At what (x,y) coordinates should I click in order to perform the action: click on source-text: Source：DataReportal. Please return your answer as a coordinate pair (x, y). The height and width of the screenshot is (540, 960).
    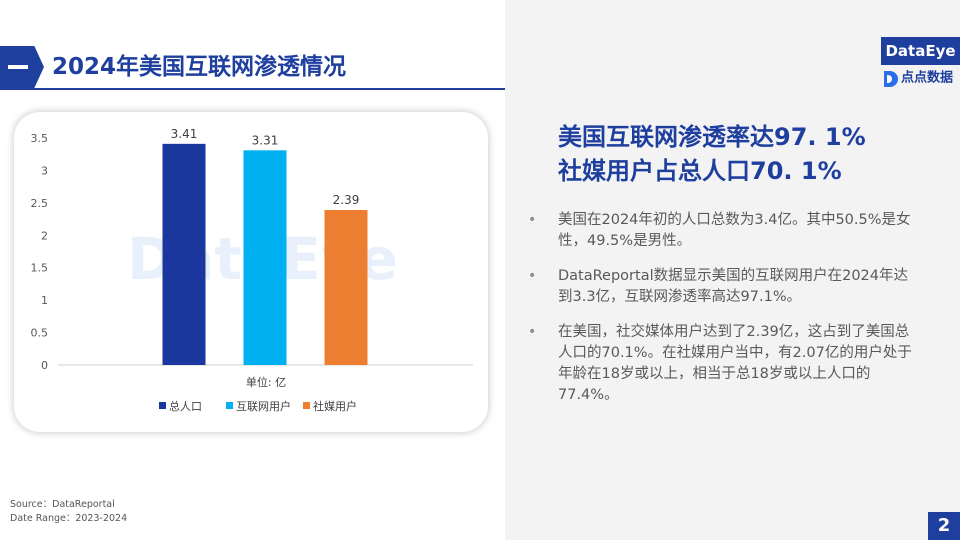
    Looking at the image, I should click on (62, 504).